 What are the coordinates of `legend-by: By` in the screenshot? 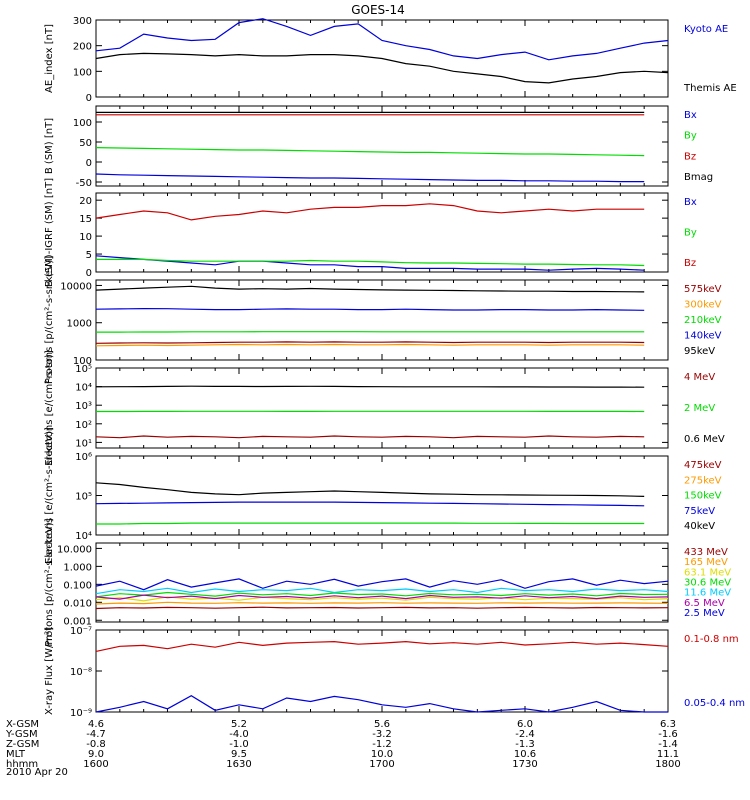 It's located at (690, 233).